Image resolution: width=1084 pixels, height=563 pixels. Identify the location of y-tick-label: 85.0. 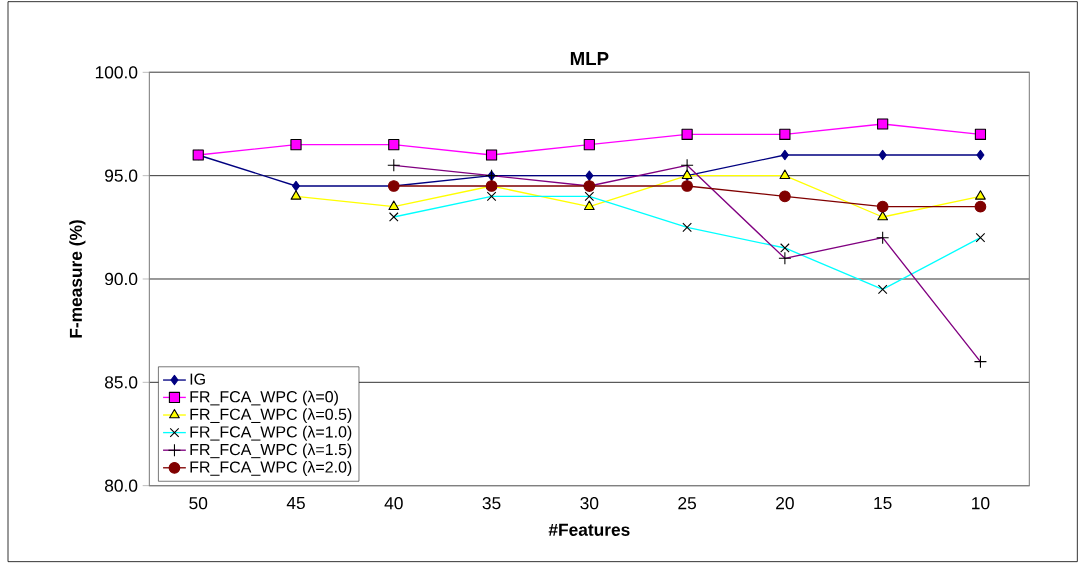
(121, 382).